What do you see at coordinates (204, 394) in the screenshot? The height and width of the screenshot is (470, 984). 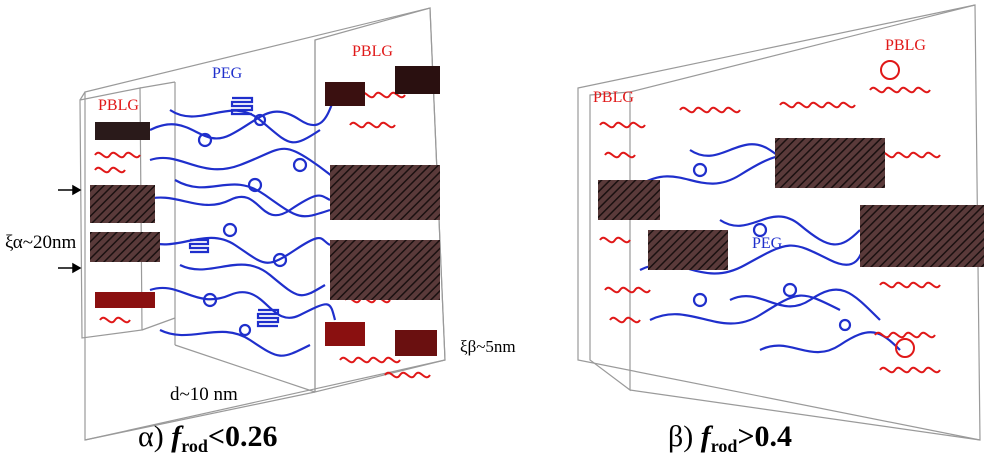 I see `d-spacing-label: d~10 nm` at bounding box center [204, 394].